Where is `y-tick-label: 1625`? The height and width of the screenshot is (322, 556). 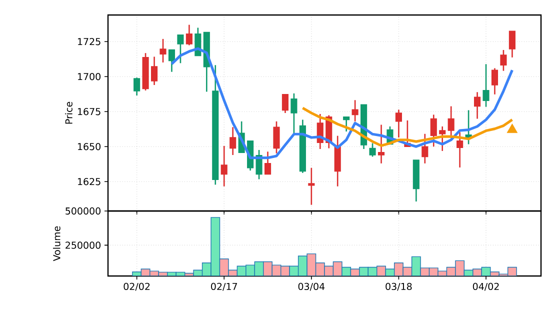 y-tick-label: 1625 is located at coordinates (89, 182).